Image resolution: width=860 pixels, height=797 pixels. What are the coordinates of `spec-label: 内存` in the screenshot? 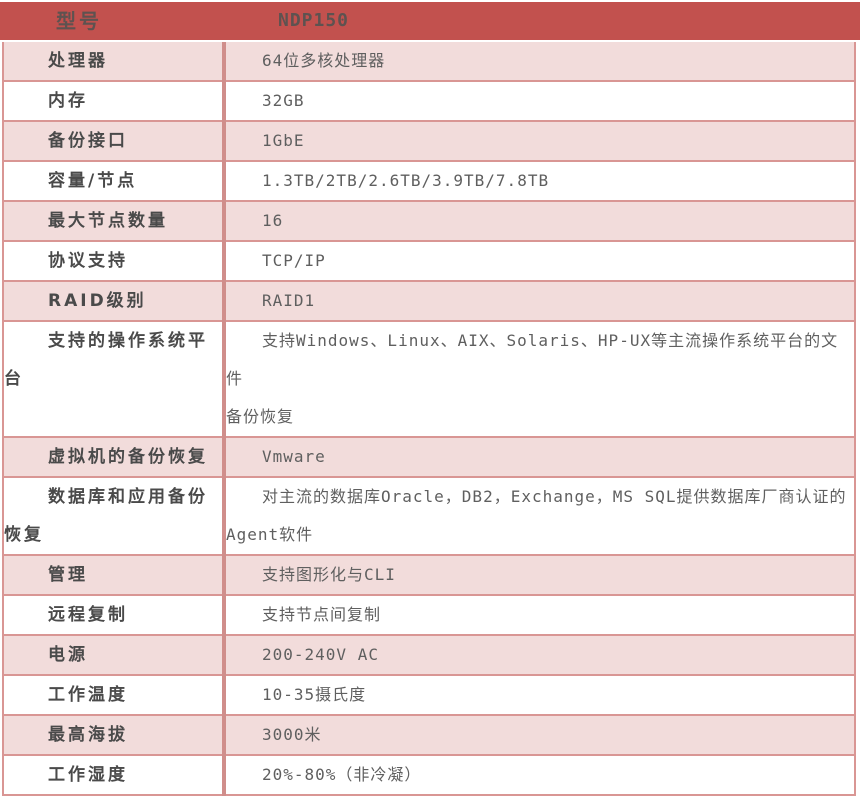 It's located at (68, 101).